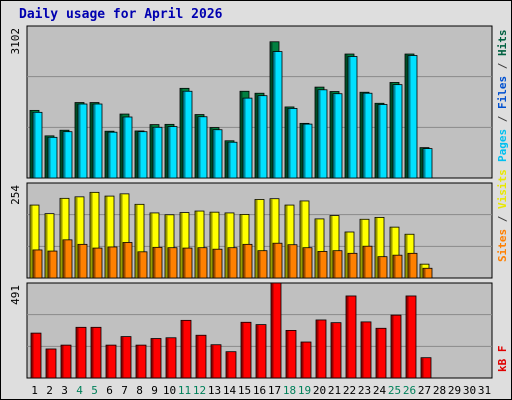 This screenshot has width=512, height=400. I want to click on bar-kbytes-day-12-shade, so click(197, 356).